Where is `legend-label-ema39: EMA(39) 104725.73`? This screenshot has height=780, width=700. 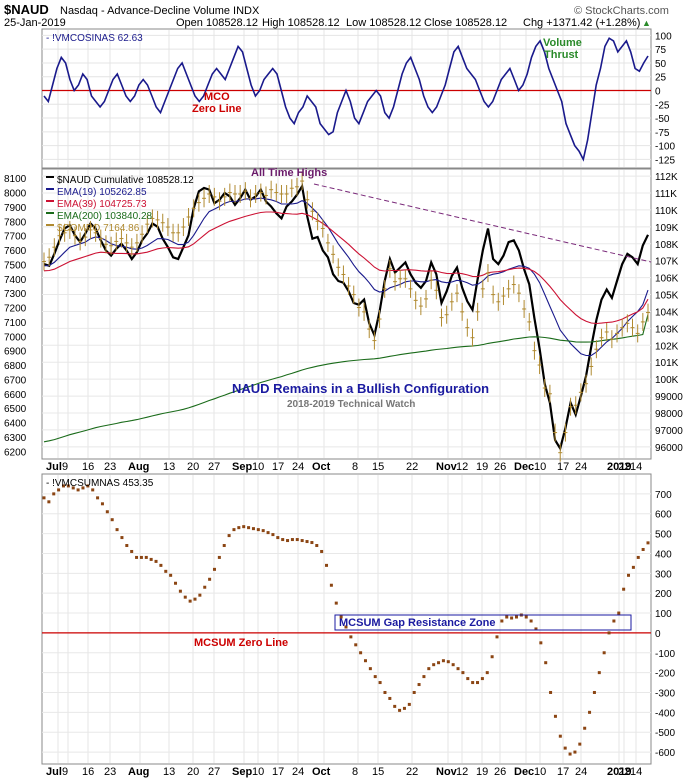 legend-label-ema39: EMA(39) 104725.73 is located at coordinates (102, 204).